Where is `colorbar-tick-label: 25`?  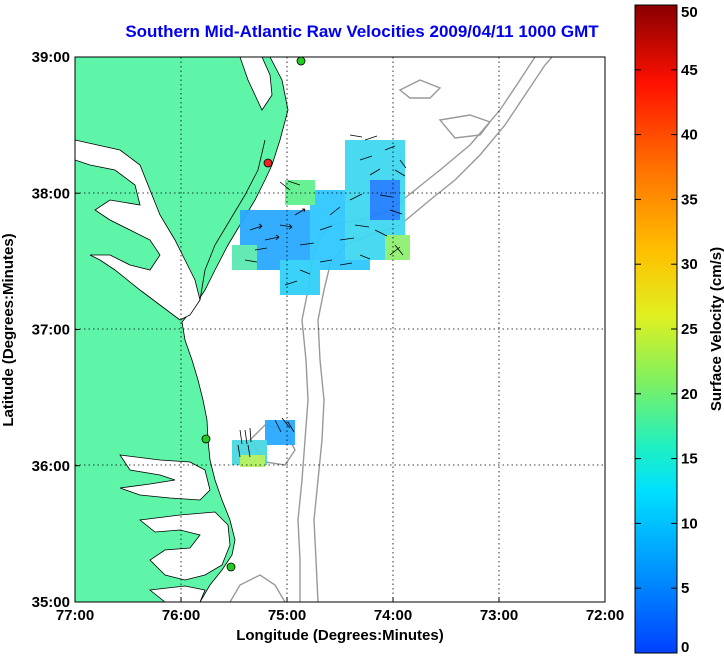
colorbar-tick-label: 25 is located at coordinates (689, 329).